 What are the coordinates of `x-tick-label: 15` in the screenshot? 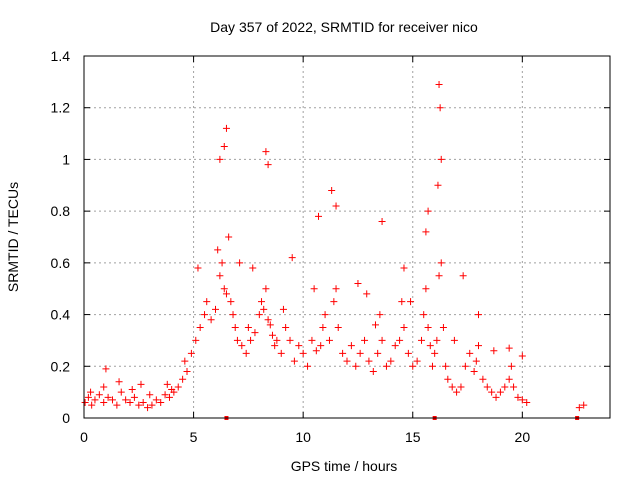 It's located at (413, 437).